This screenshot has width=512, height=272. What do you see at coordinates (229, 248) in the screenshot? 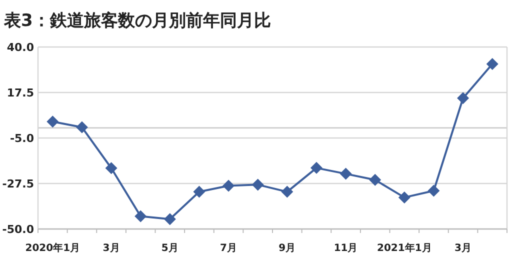
I see `x-tick-label: 7月` at bounding box center [229, 248].